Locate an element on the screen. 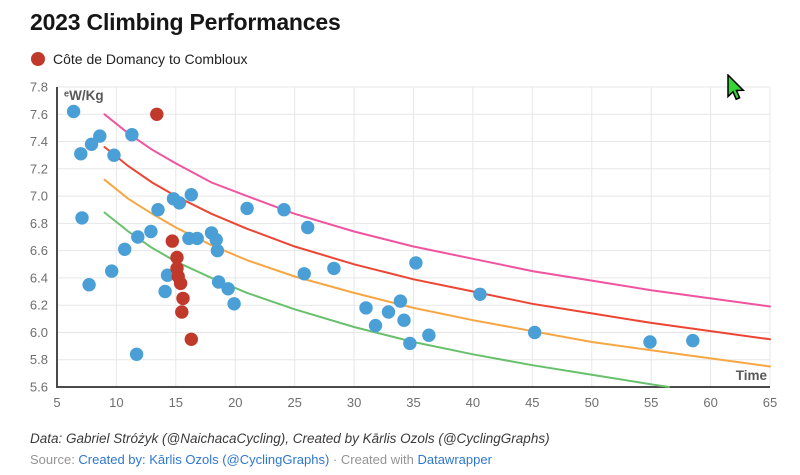 This screenshot has width=800, height=475. x-tick-label: 20 is located at coordinates (235, 402).